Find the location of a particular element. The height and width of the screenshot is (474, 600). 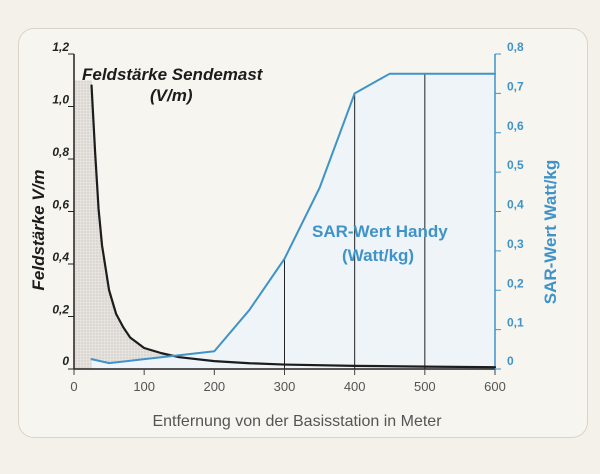

x-tick-label-500: 500 is located at coordinates (425, 386).